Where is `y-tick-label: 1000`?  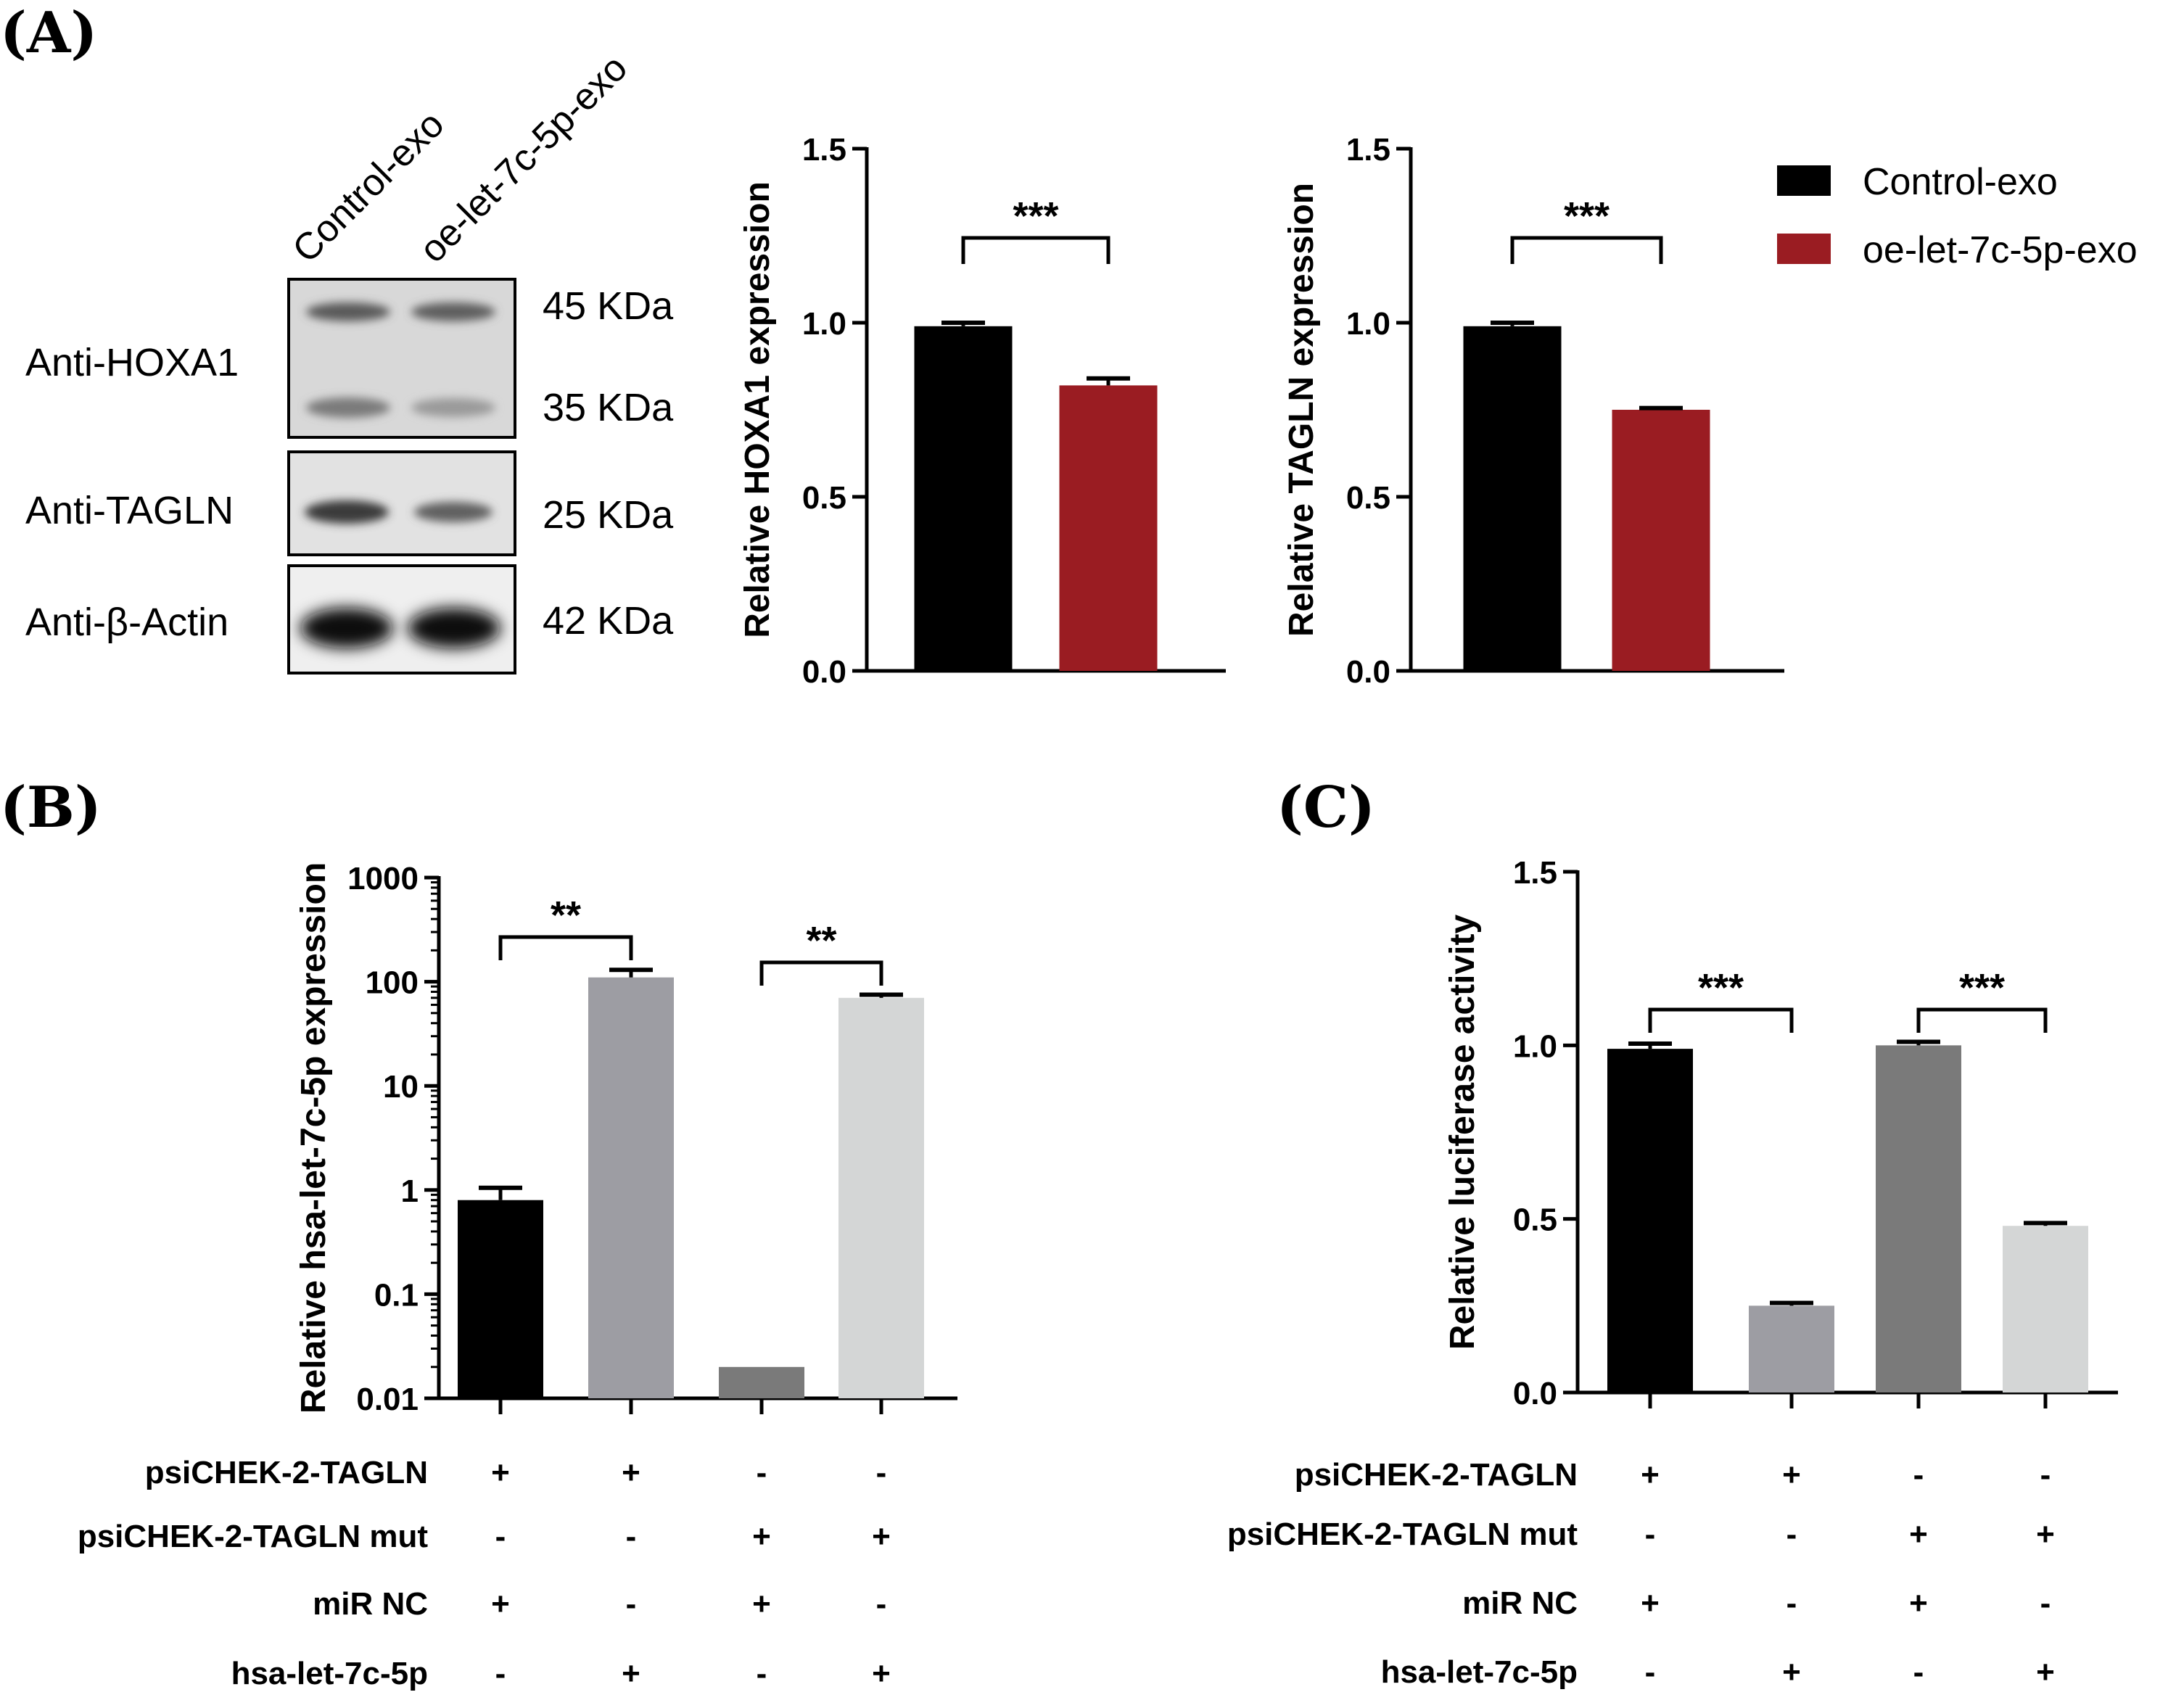
y-tick-label: 1000 is located at coordinates (383, 878).